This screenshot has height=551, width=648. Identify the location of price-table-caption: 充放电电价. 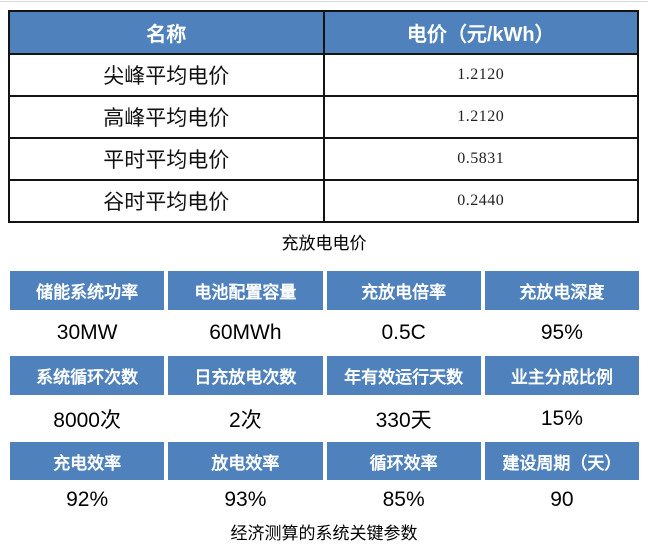
(324, 243).